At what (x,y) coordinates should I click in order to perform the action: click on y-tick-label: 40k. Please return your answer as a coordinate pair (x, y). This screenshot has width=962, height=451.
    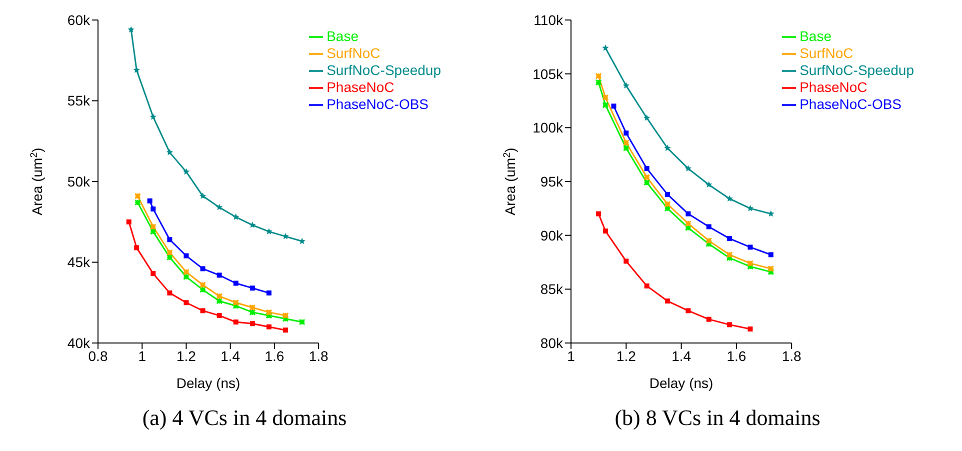
    Looking at the image, I should click on (79, 342).